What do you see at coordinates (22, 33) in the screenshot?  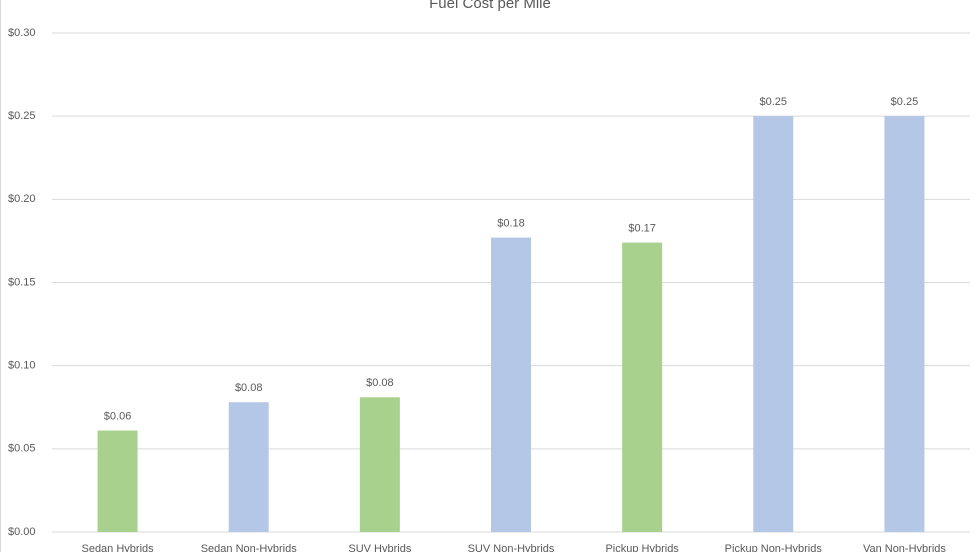 I see `y-tick-label: $0.30` at bounding box center [22, 33].